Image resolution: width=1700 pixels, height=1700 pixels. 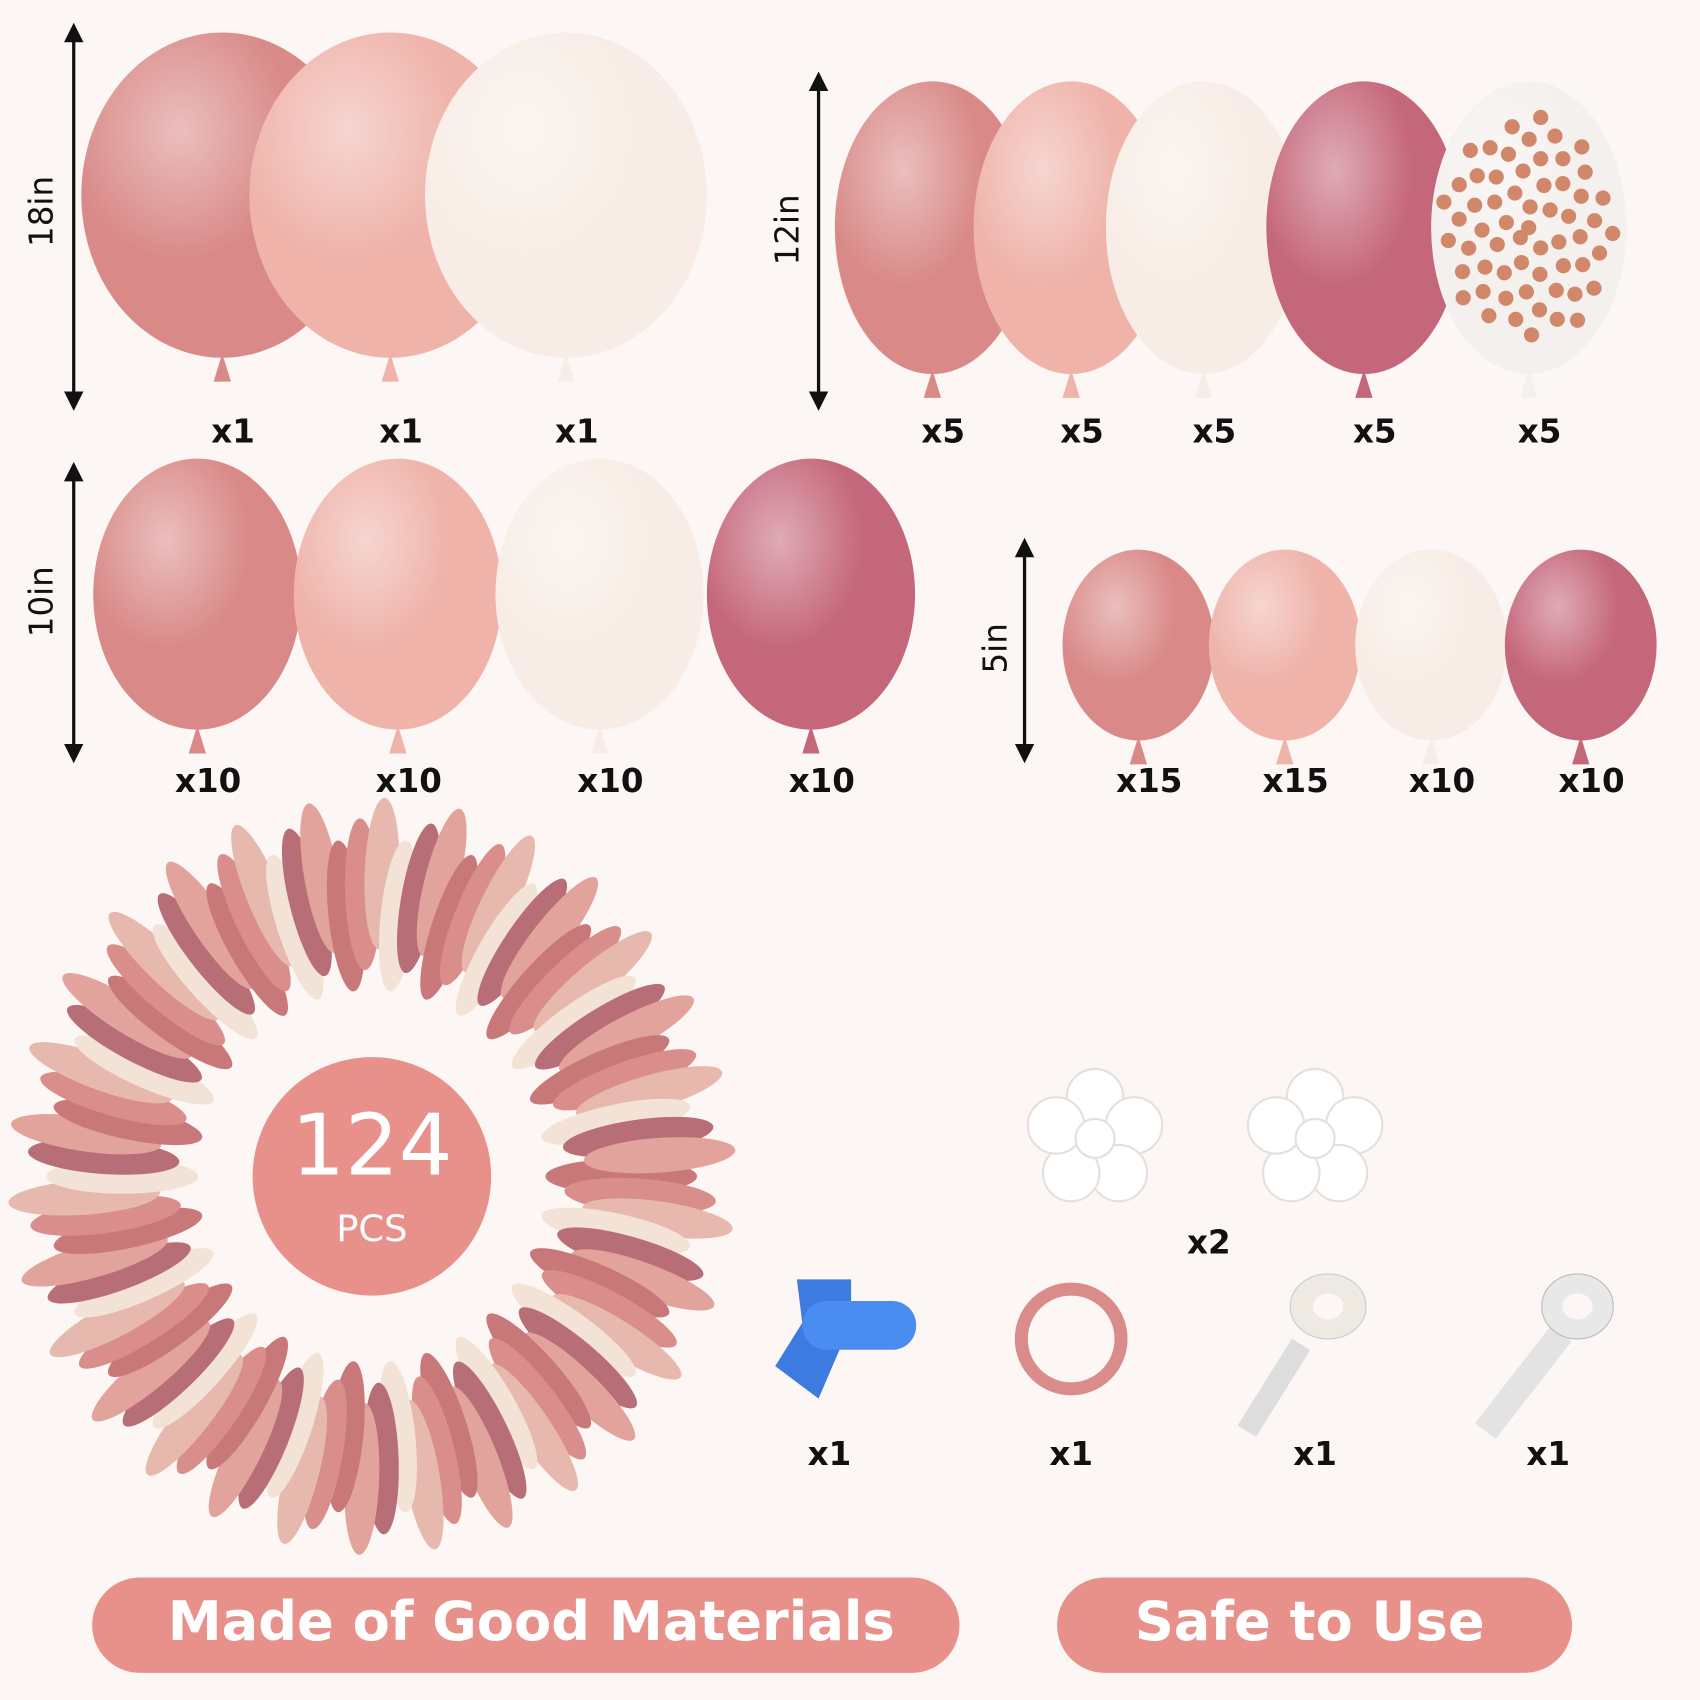 I want to click on size-label: 10in, so click(x=41, y=601).